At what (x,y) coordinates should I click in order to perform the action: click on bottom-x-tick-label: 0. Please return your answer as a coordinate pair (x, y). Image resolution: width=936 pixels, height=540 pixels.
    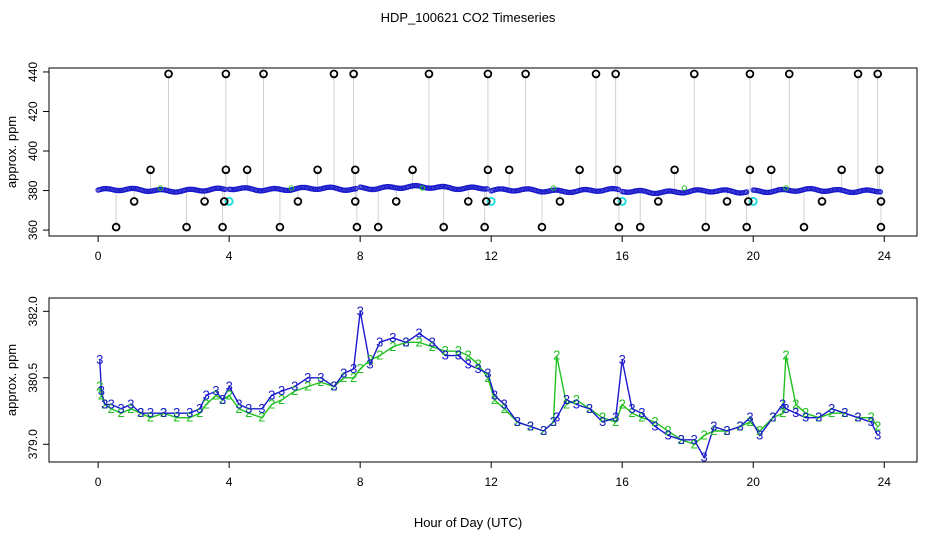
    Looking at the image, I should click on (98, 482).